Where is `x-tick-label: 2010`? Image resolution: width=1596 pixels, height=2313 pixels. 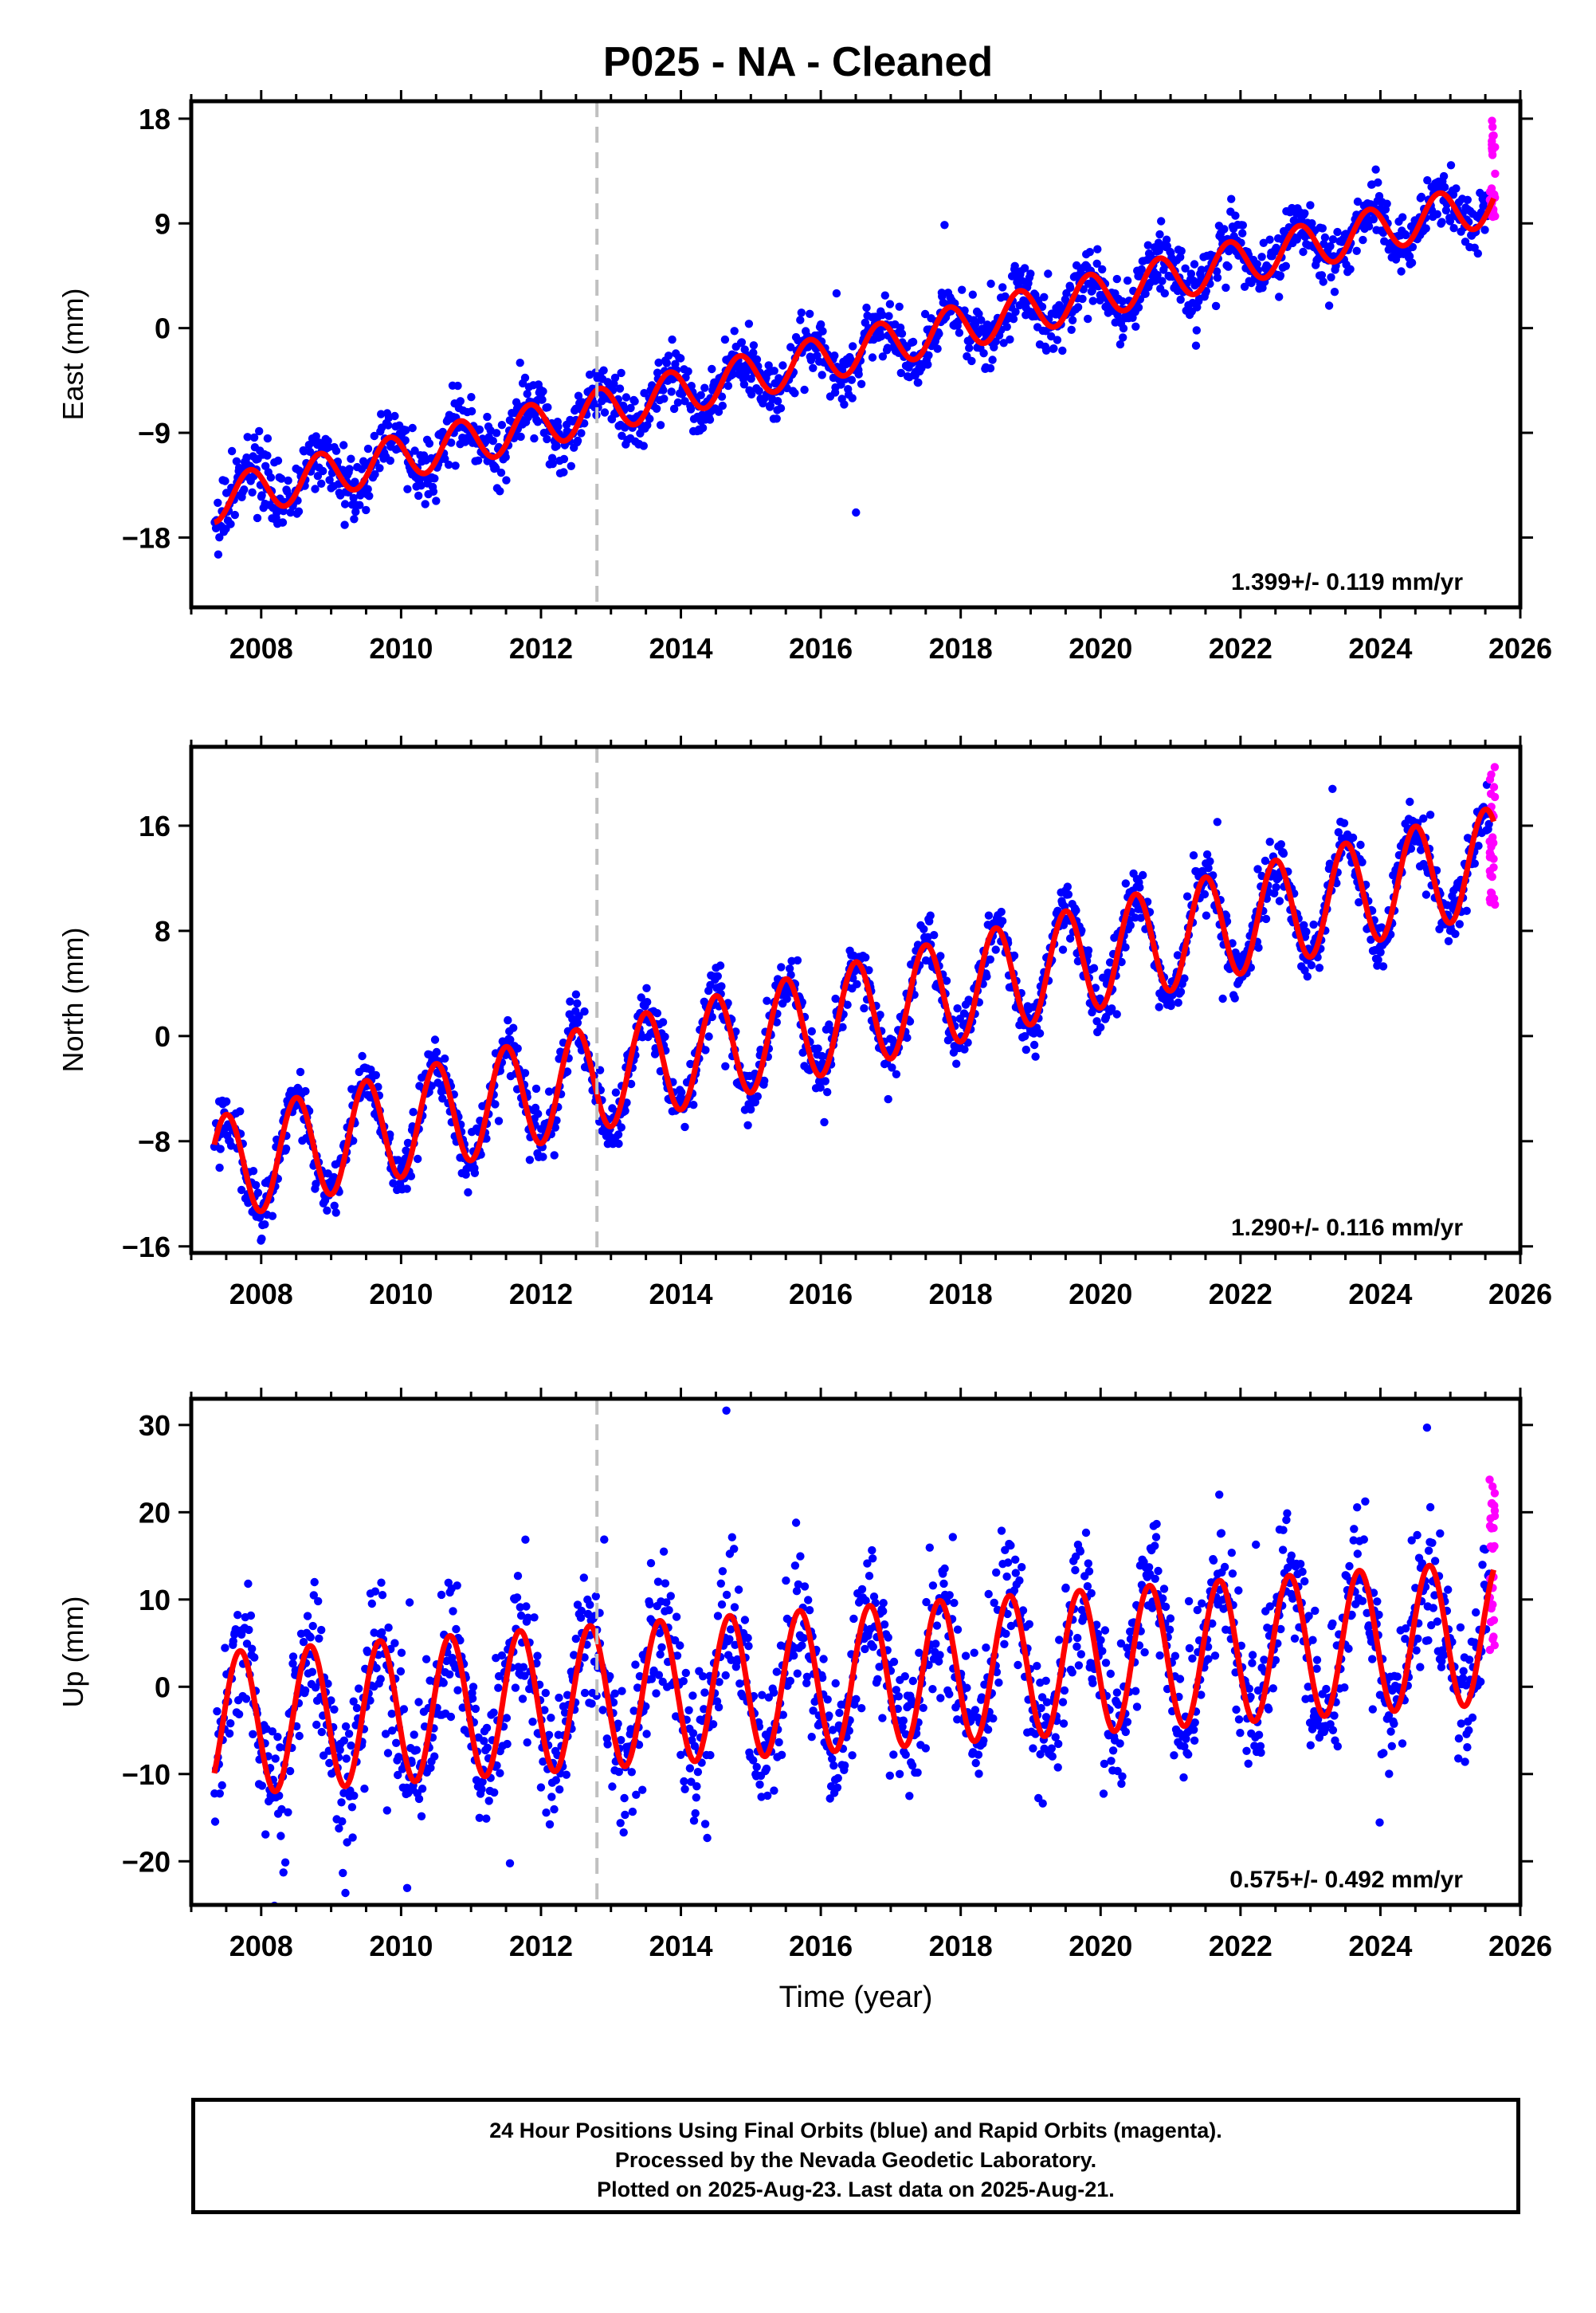
x-tick-label: 2010 is located at coordinates (401, 1294).